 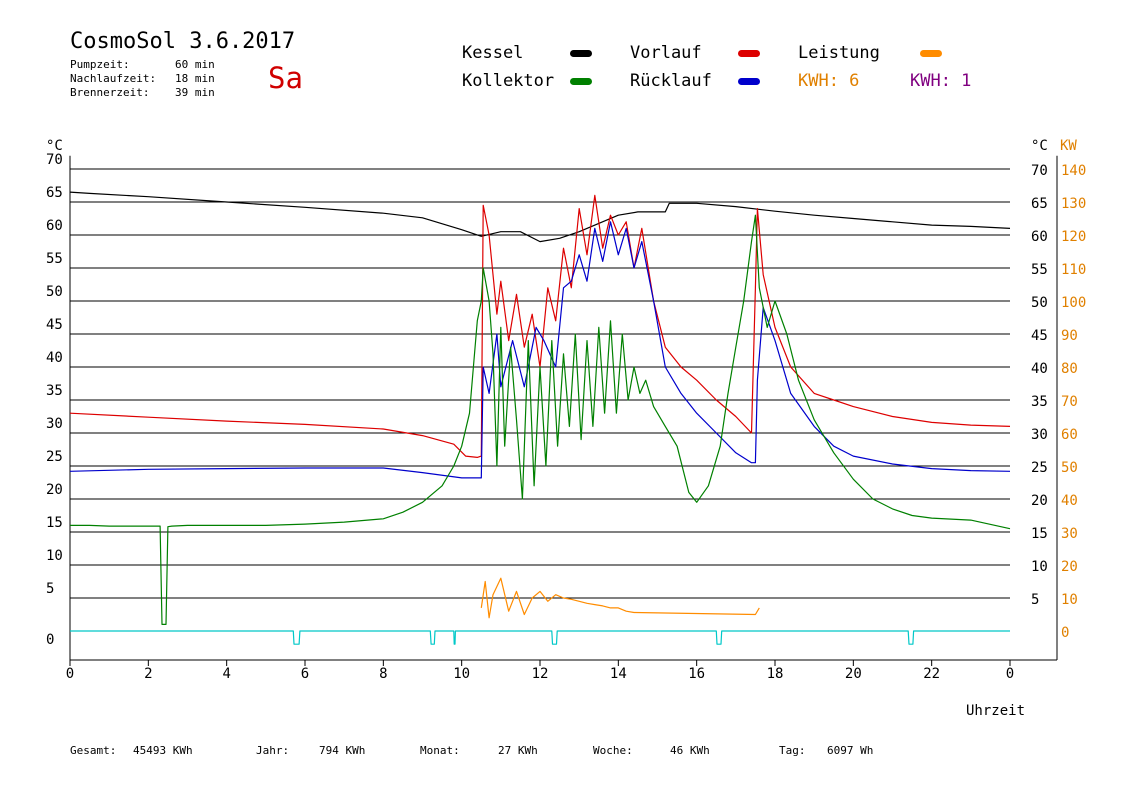 What do you see at coordinates (54, 259) in the screenshot?
I see `y-tick-left-55: 55` at bounding box center [54, 259].